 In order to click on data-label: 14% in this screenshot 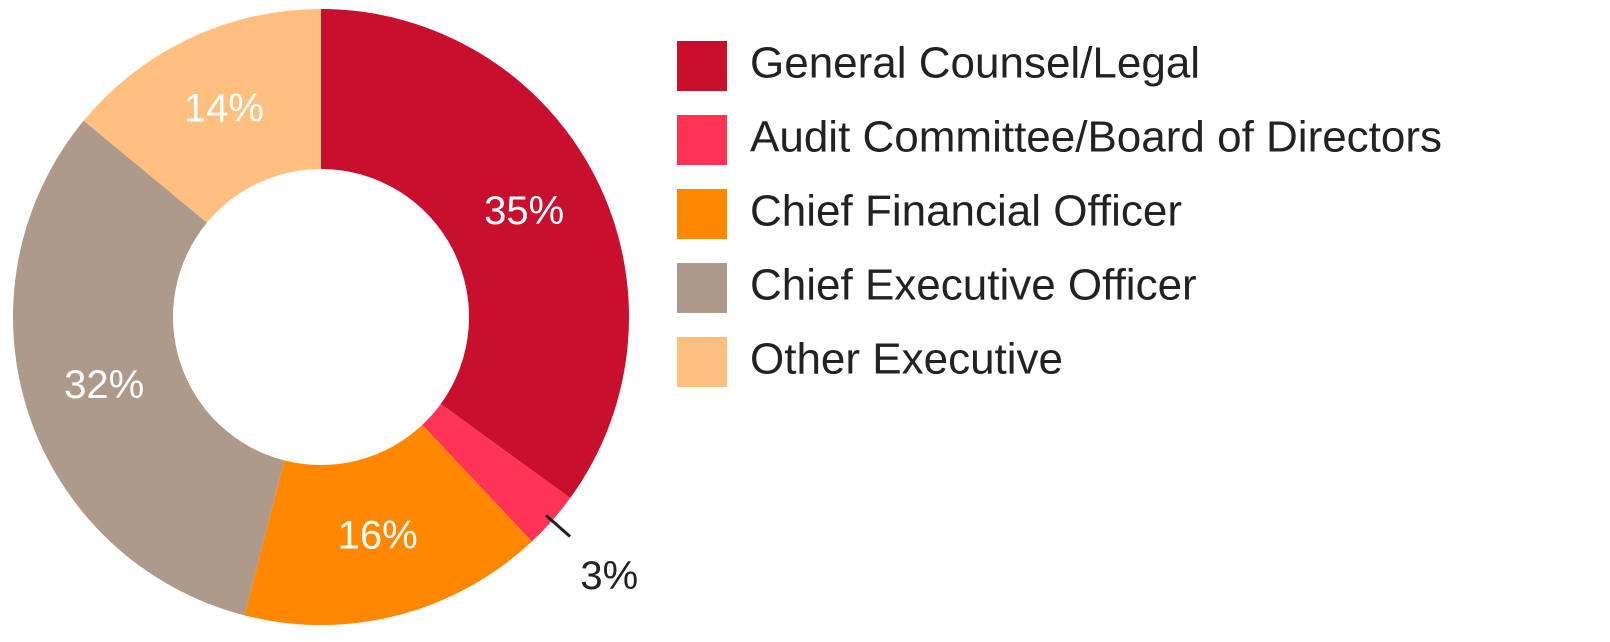, I will do `click(224, 108)`.